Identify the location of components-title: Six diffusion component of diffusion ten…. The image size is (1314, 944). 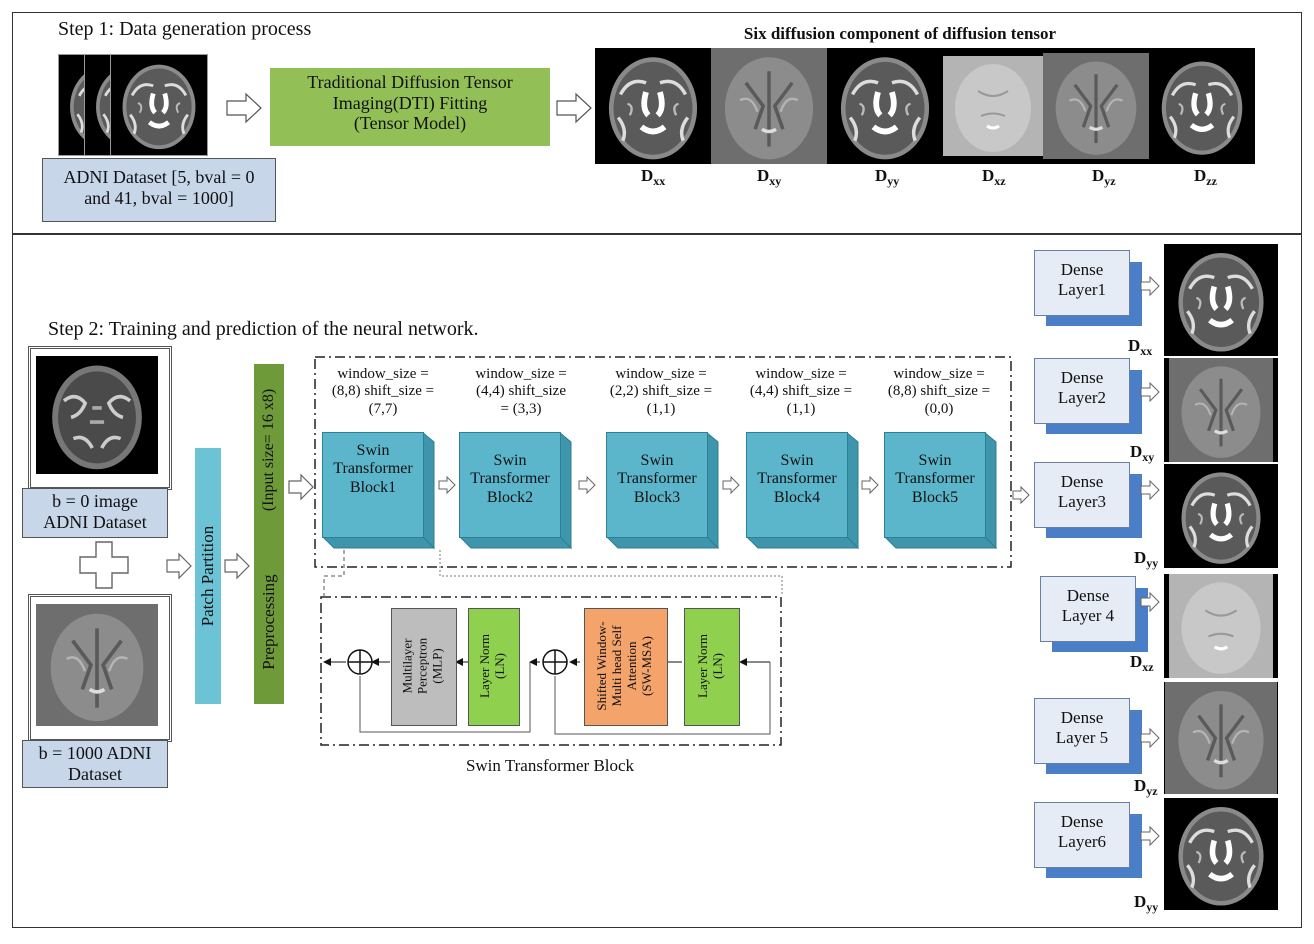
(900, 33).